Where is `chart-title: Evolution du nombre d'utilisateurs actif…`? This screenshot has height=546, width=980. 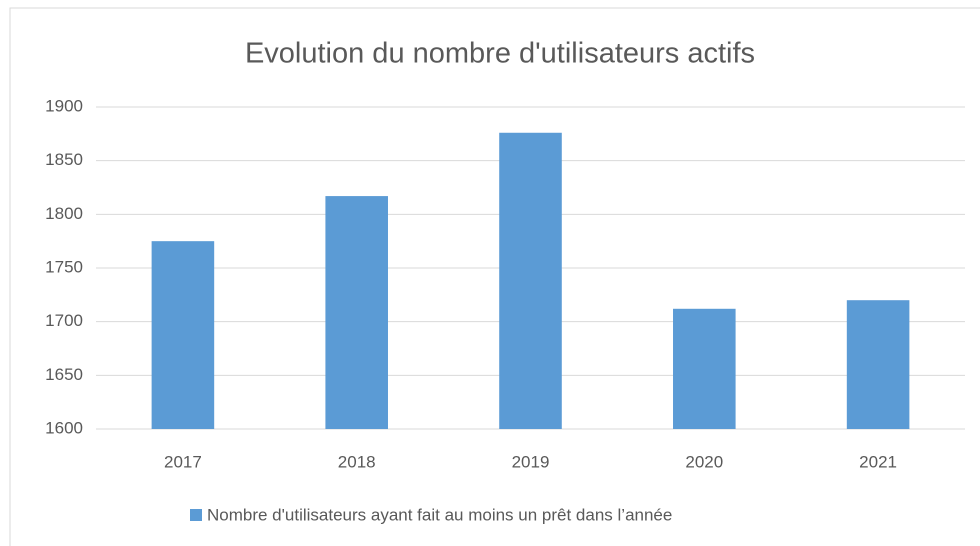
chart-title: Evolution du nombre d'utilisateurs actif… is located at coordinates (500, 54).